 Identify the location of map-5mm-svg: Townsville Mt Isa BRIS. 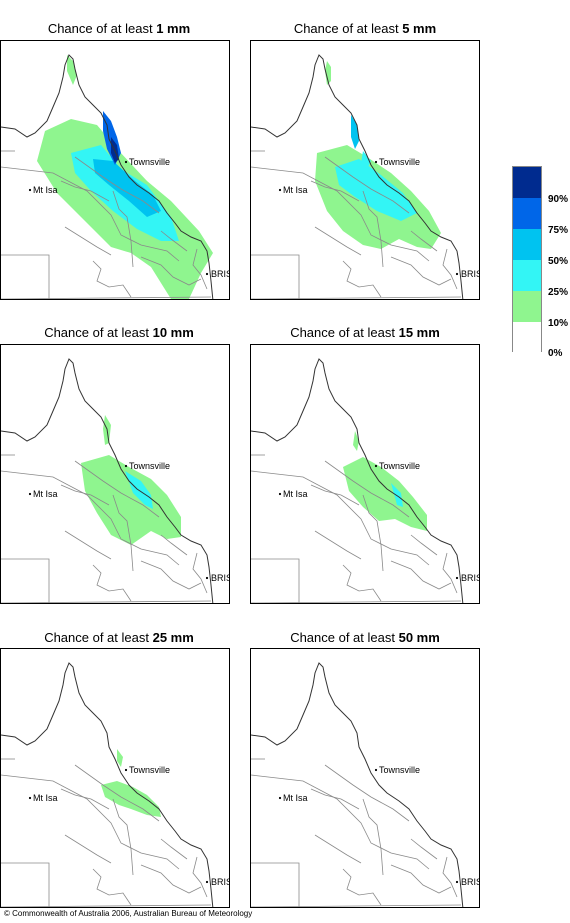
(365, 176).